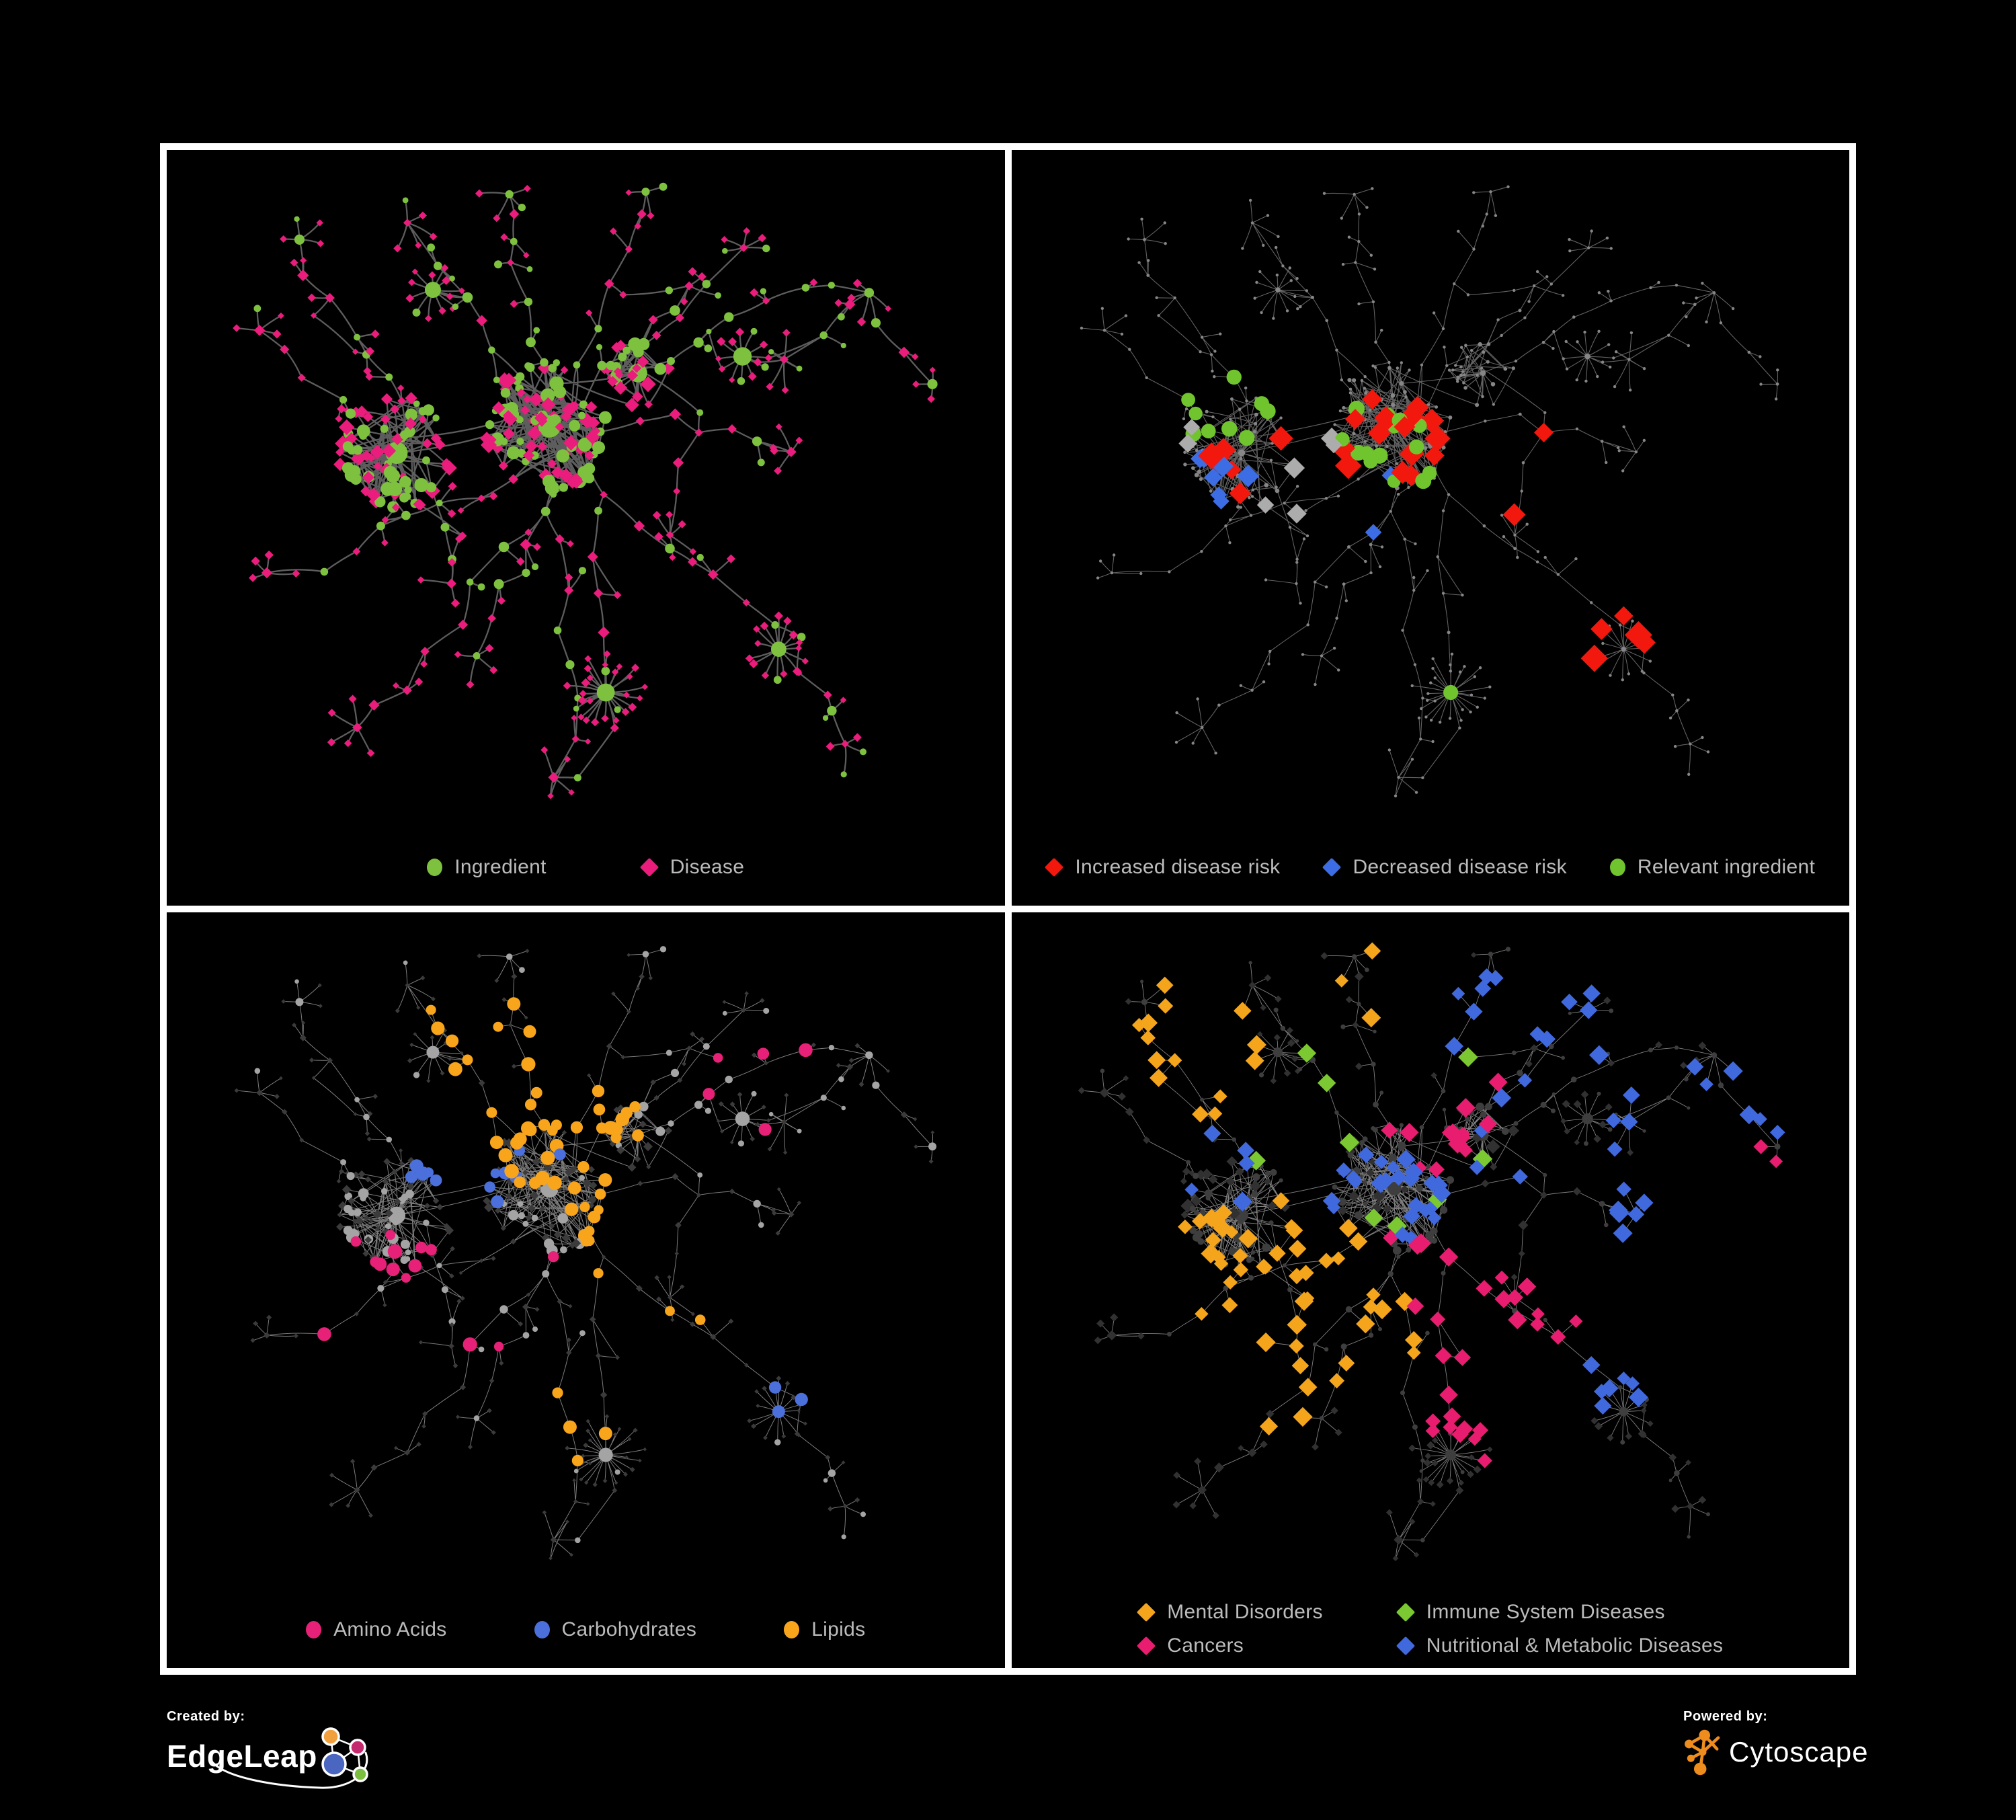  I want to click on legend-label: Decreased disease risk, so click(1460, 867).